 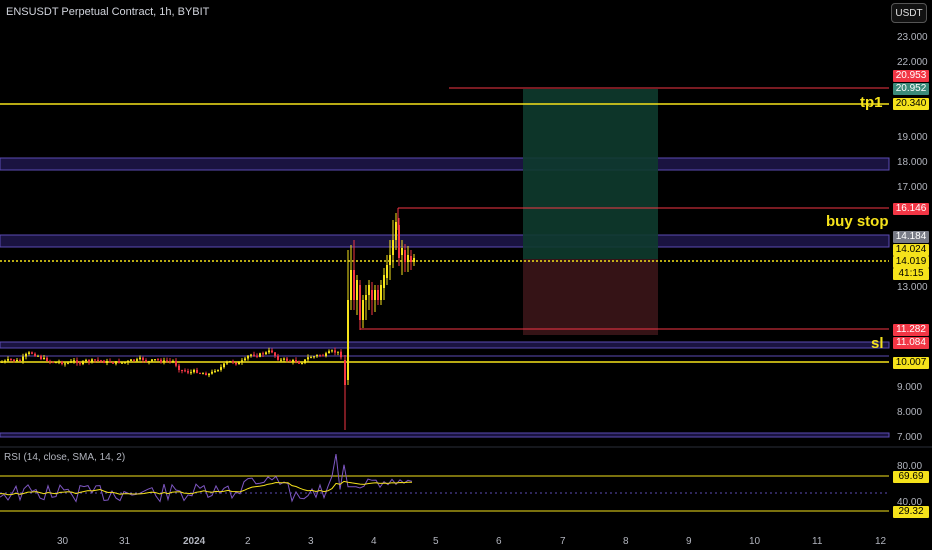 What do you see at coordinates (108, 12) in the screenshot?
I see `chart-title: ENSUSDT Perpetual Contract, 1h, BYBIT` at bounding box center [108, 12].